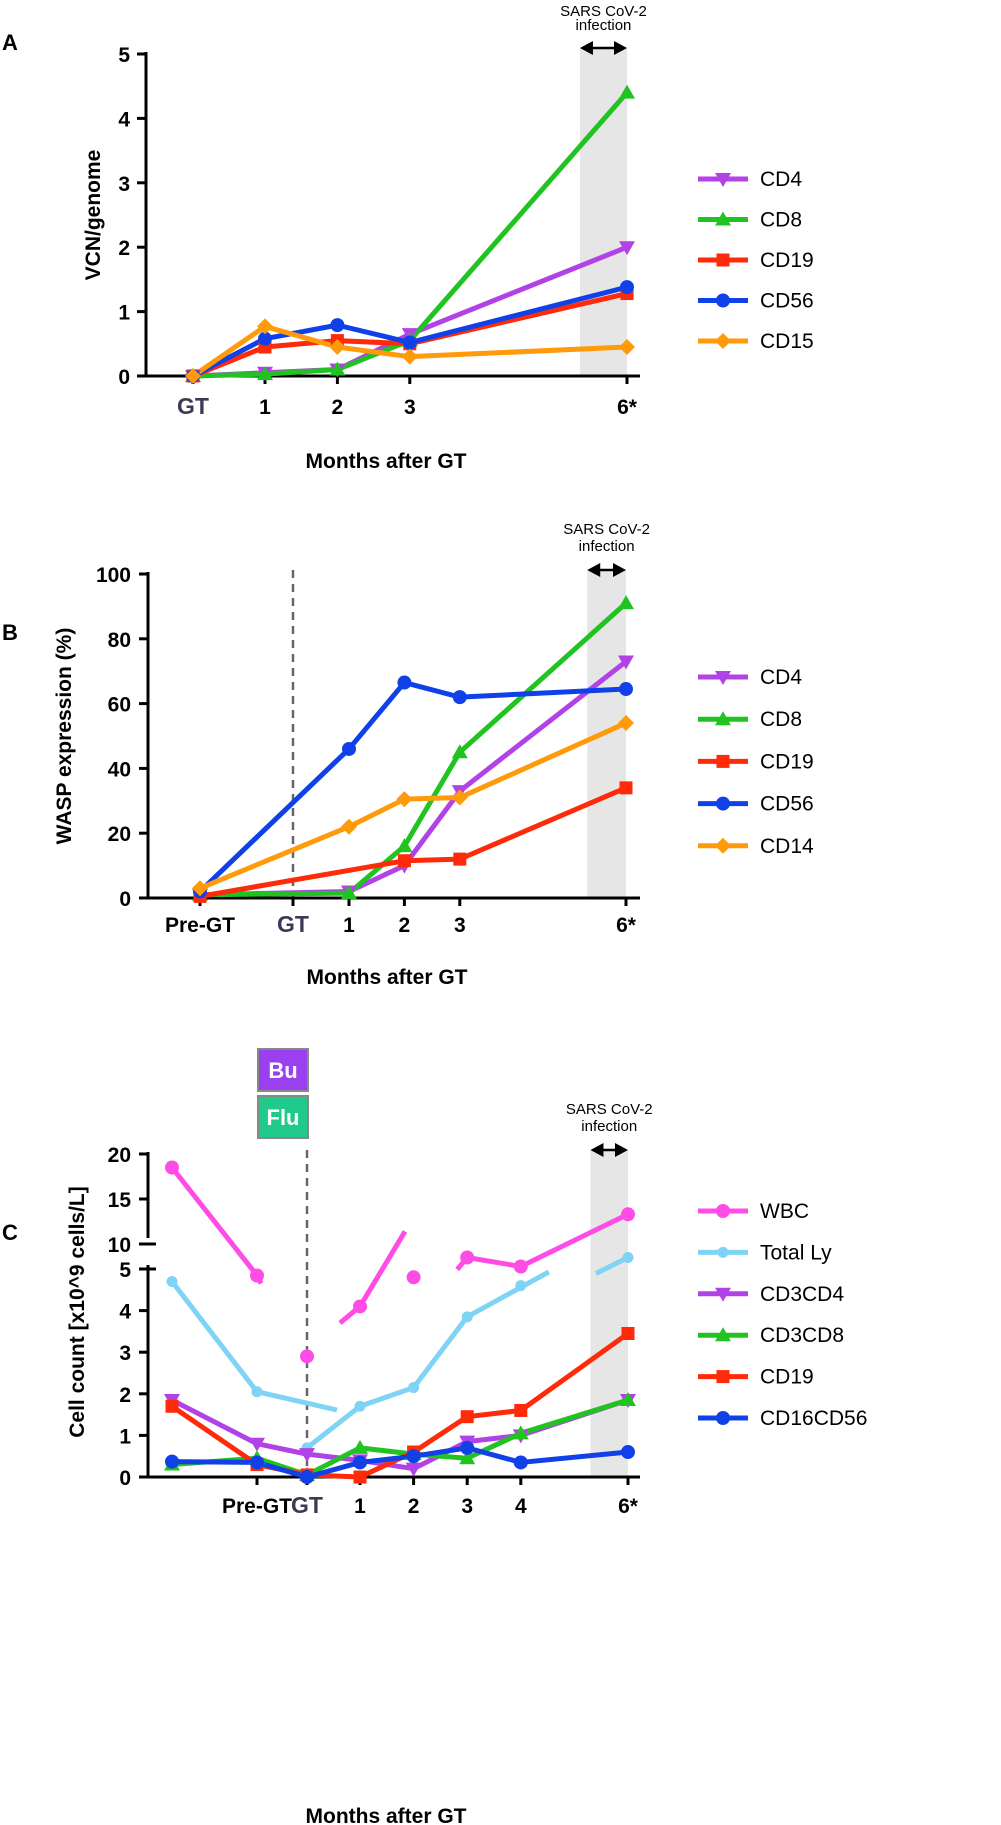 This screenshot has height=1825, width=1001. I want to click on flu-conditioning-label: Flu, so click(283, 1117).